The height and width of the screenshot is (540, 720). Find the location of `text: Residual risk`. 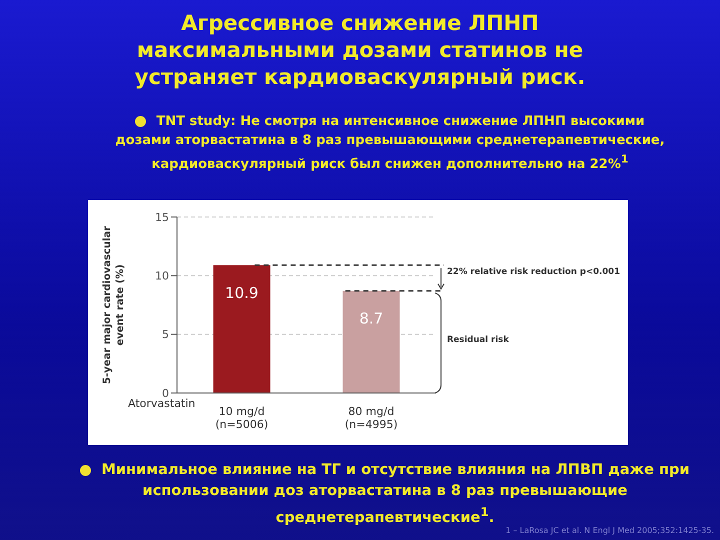

text: Residual risk is located at coordinates (478, 339).